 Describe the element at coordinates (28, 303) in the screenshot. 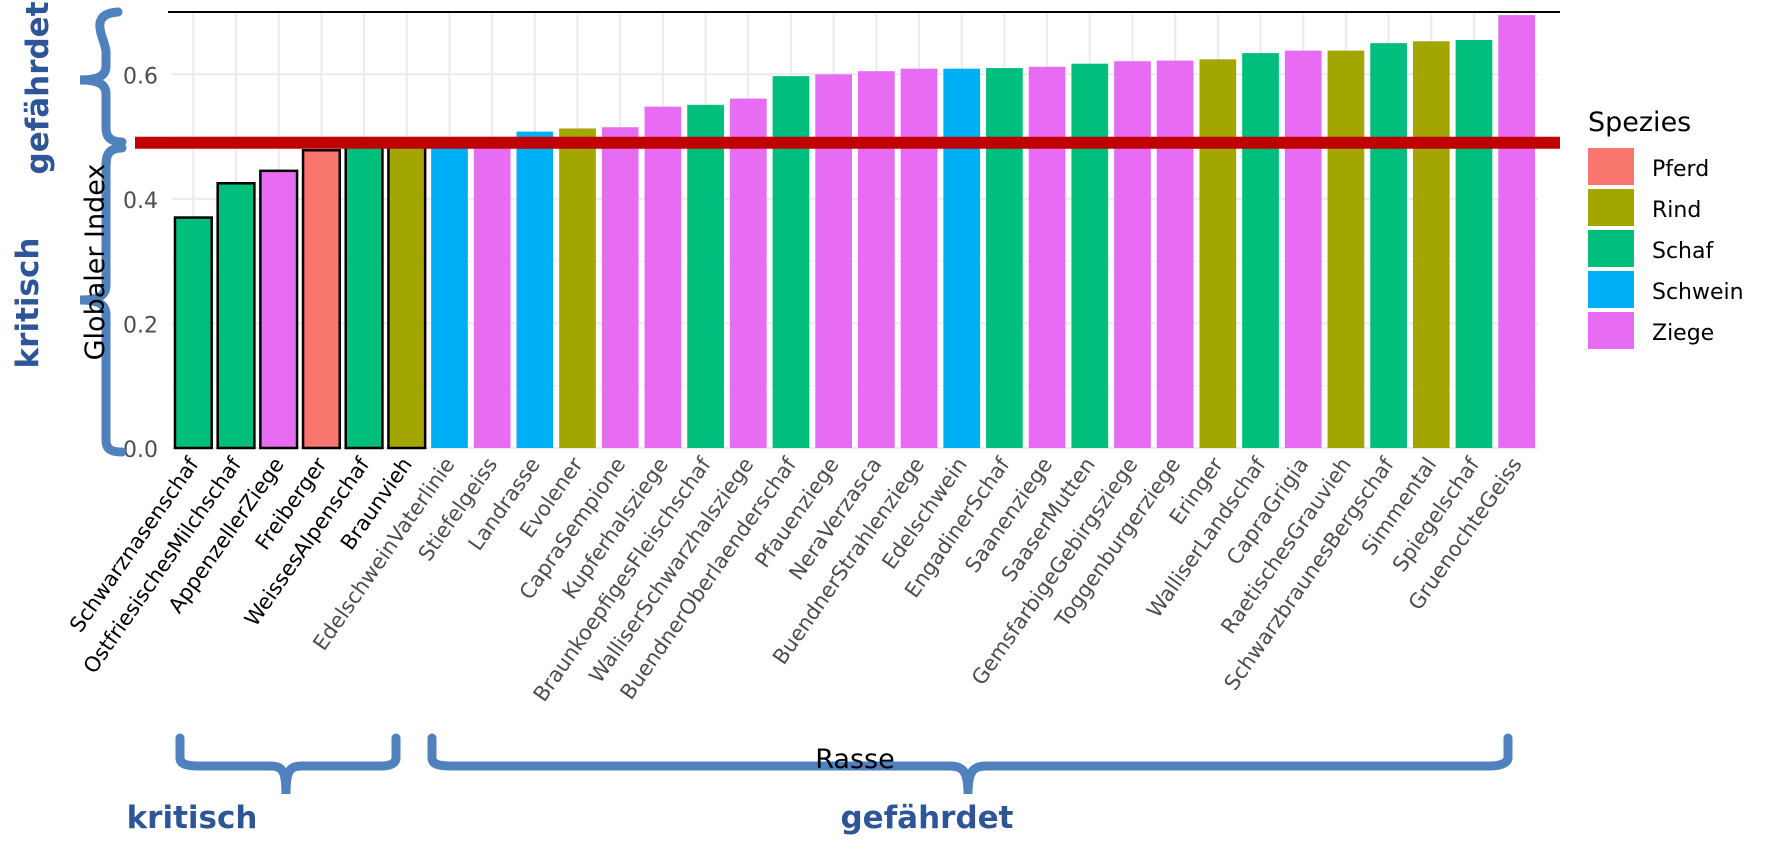

I see `annotation-left-kritisch: kritisch` at that location.